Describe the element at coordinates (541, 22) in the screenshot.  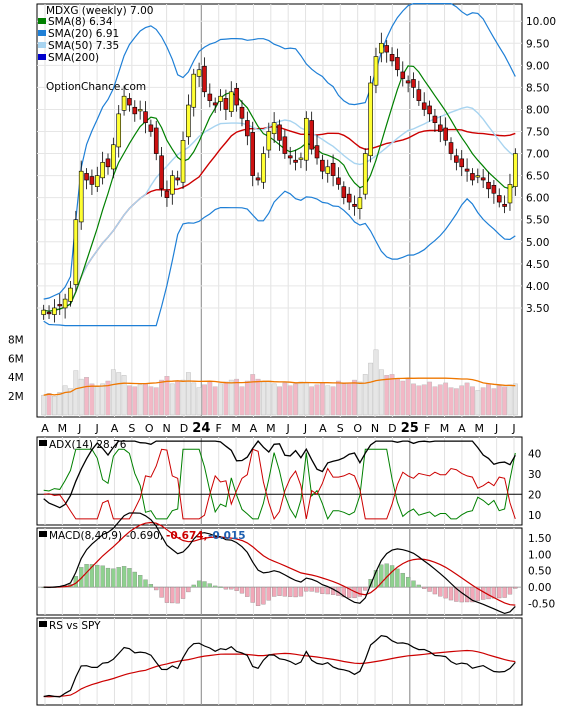
I see `y-tick-label: 10.00` at that location.